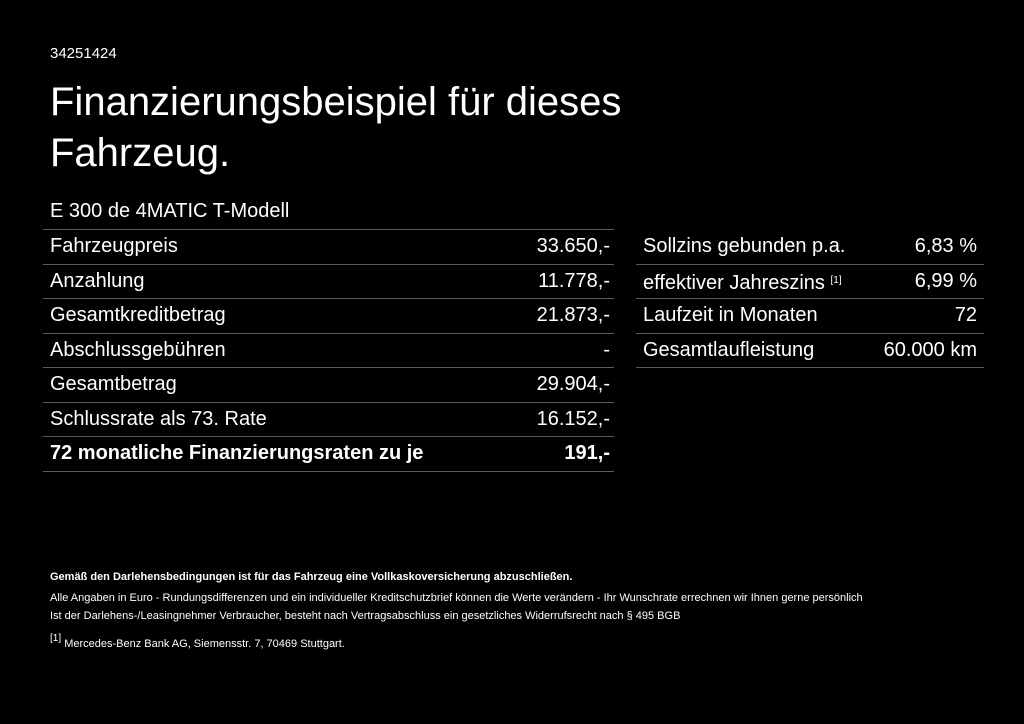 The height and width of the screenshot is (724, 1024). I want to click on row-value: 16.152,-, so click(573, 418).